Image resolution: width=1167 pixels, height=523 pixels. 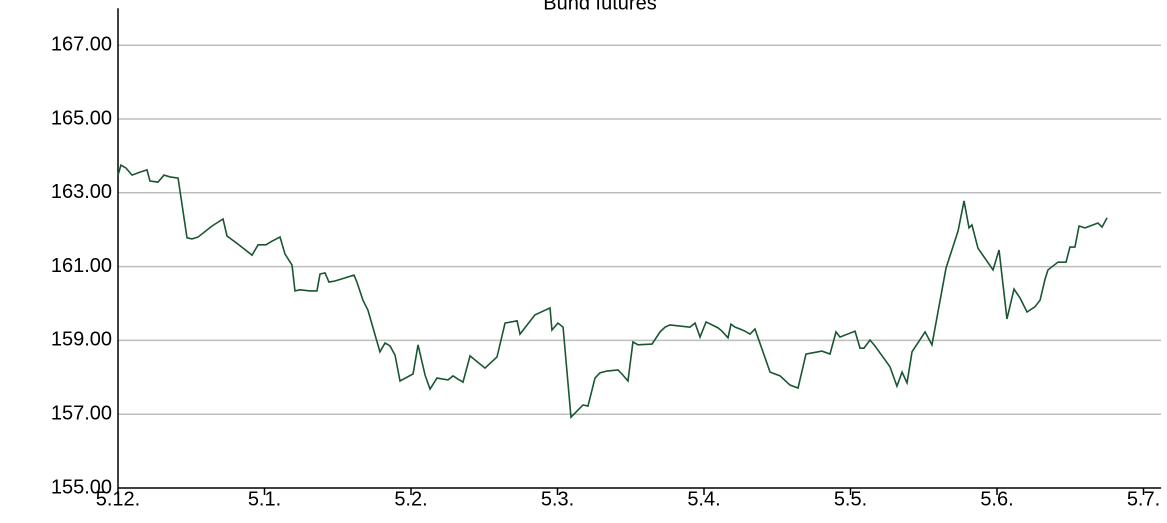 What do you see at coordinates (1143, 499) in the screenshot?
I see `x-tick-label: 5.7.` at bounding box center [1143, 499].